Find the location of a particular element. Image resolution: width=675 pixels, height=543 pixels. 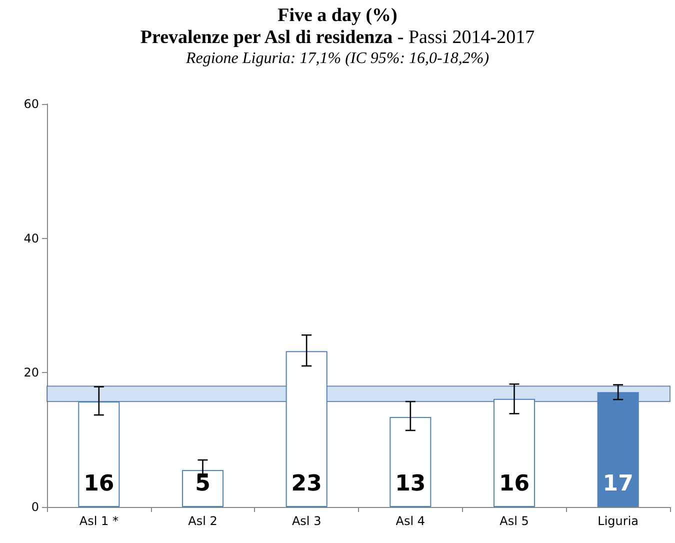

data-label: 5 is located at coordinates (202, 484).